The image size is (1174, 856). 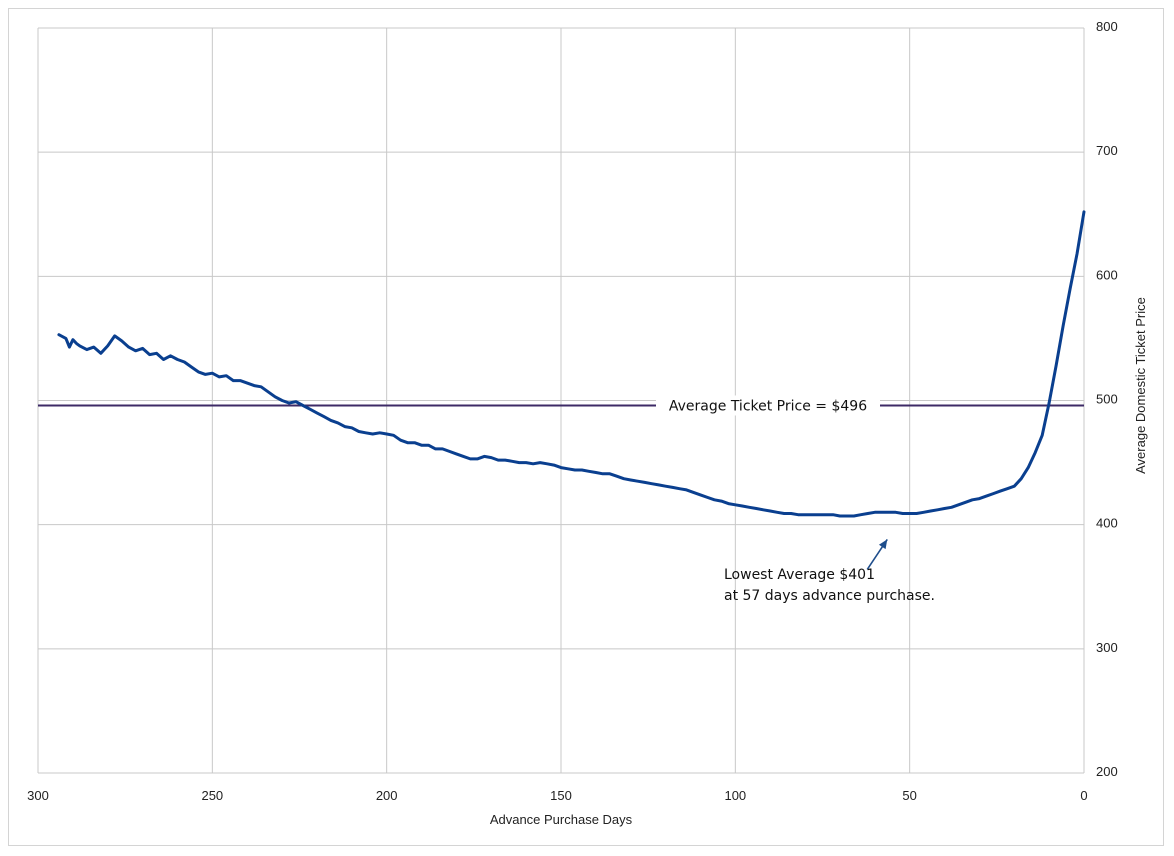 What do you see at coordinates (38, 795) in the screenshot?
I see `x-tick-label-300: 300` at bounding box center [38, 795].